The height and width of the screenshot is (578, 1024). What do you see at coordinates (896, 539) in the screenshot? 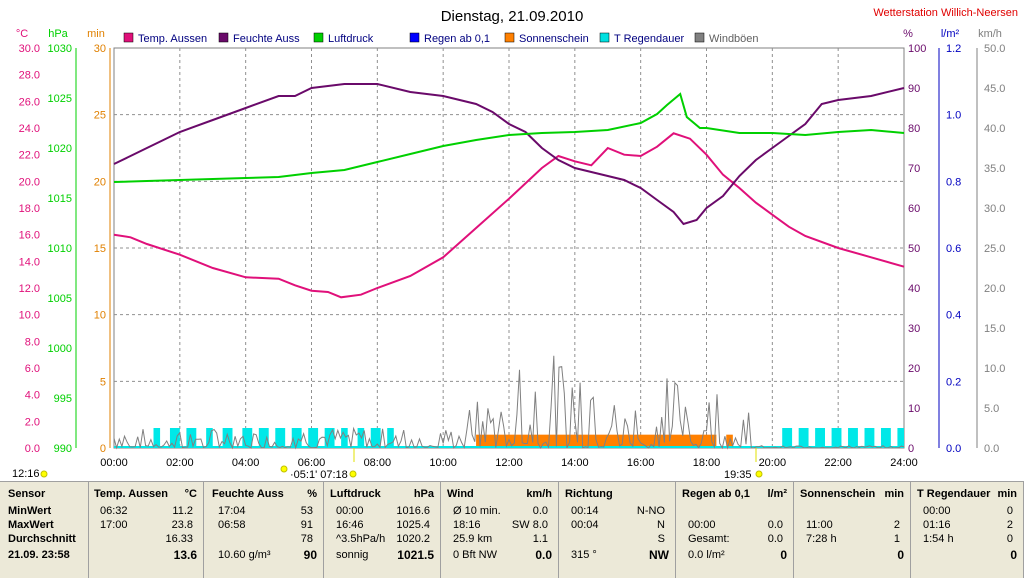
I see `summary-value: 1` at bounding box center [896, 539].